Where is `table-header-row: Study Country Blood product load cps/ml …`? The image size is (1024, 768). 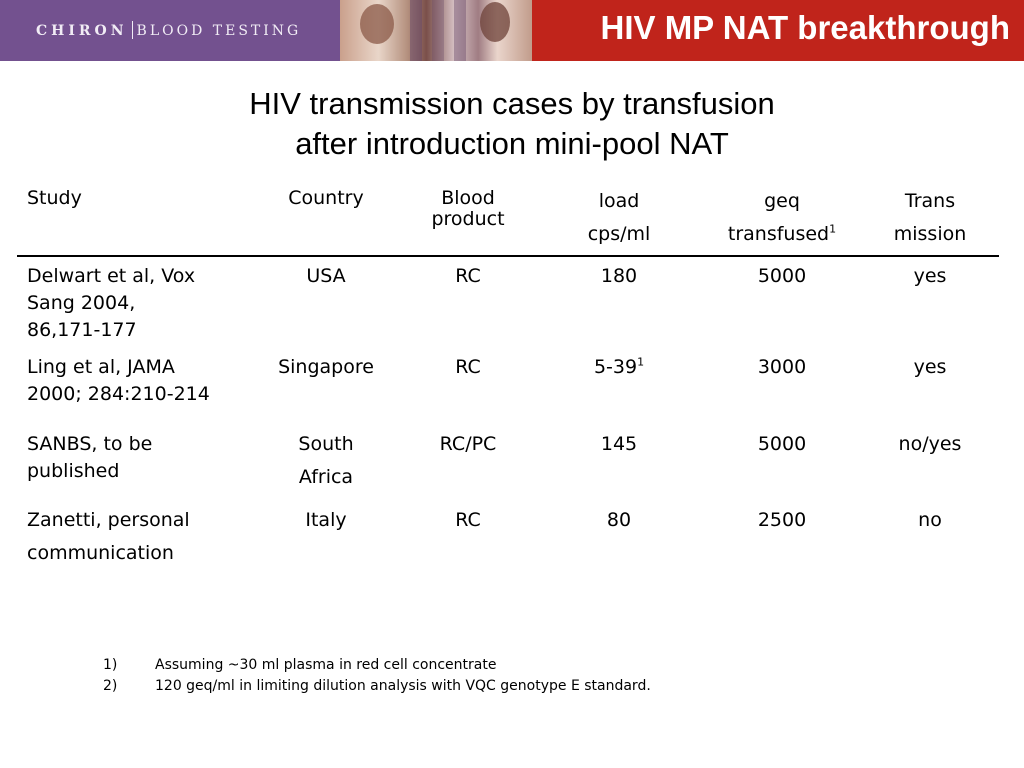
table-header-row: Study Country Blood product load cps/ml … is located at coordinates (508, 220).